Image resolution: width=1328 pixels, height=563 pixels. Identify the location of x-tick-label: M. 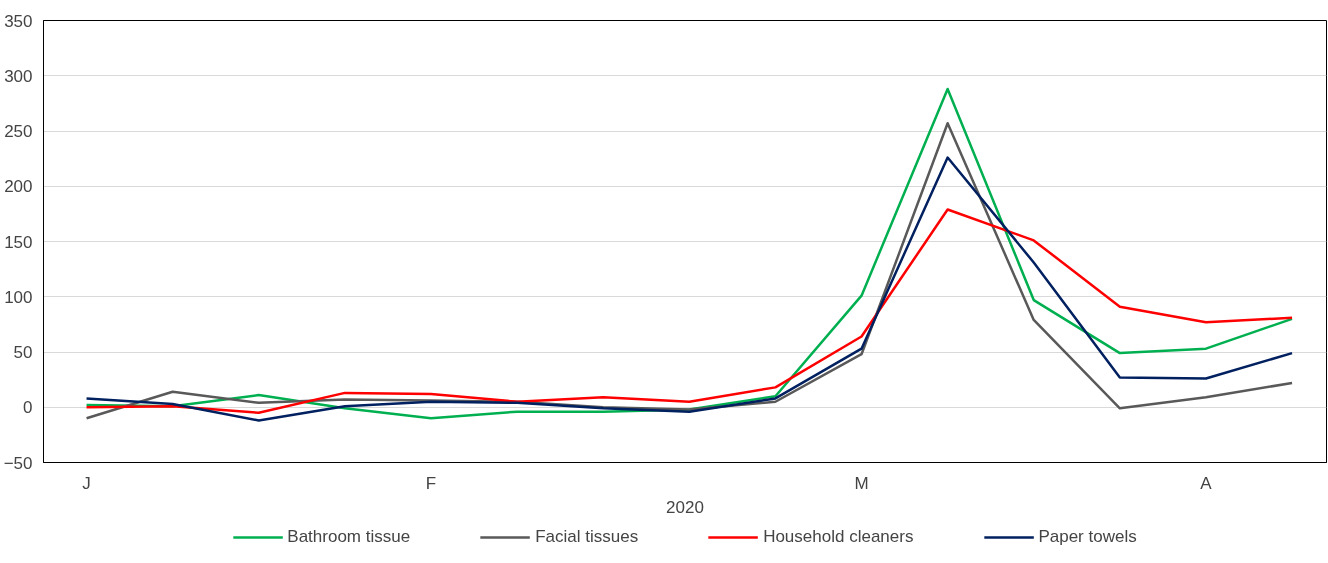
(861, 483).